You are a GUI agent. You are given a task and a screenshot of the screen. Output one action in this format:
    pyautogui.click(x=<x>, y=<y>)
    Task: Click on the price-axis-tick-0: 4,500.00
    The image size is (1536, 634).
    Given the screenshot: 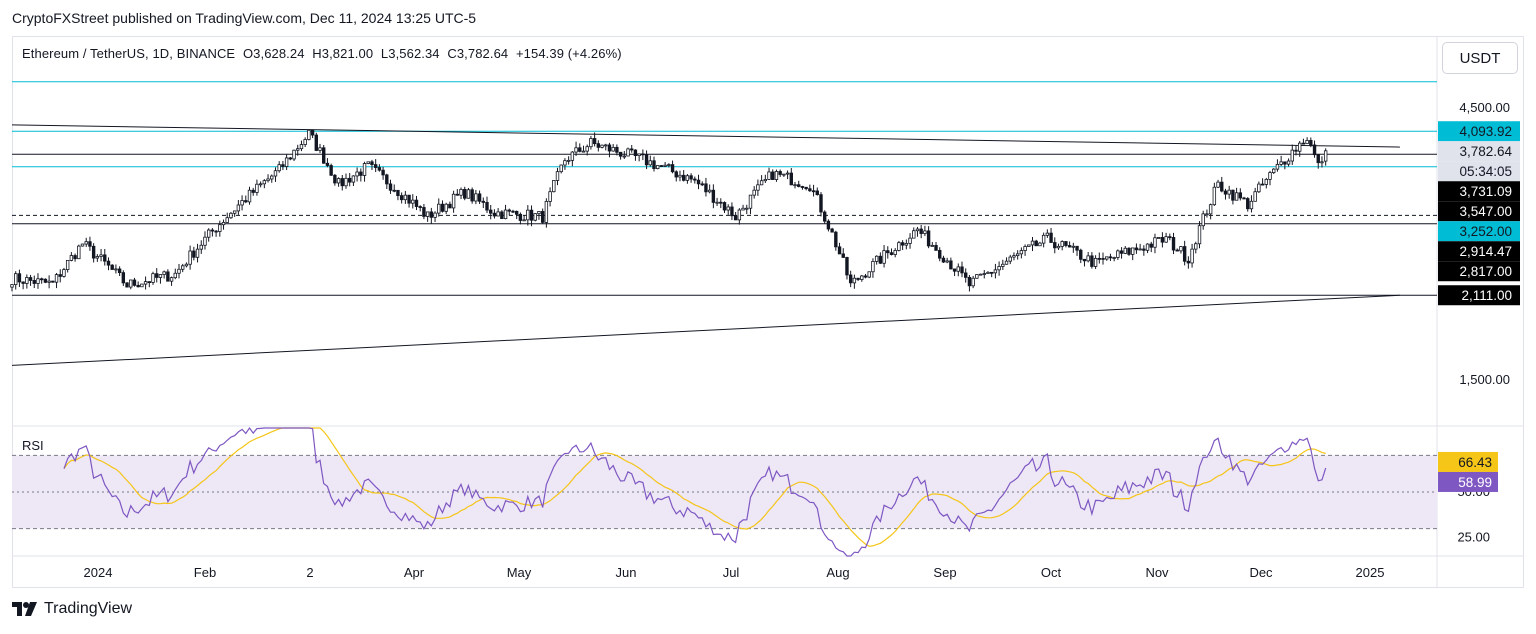 What is the action you would take?
    pyautogui.click(x=1484, y=107)
    